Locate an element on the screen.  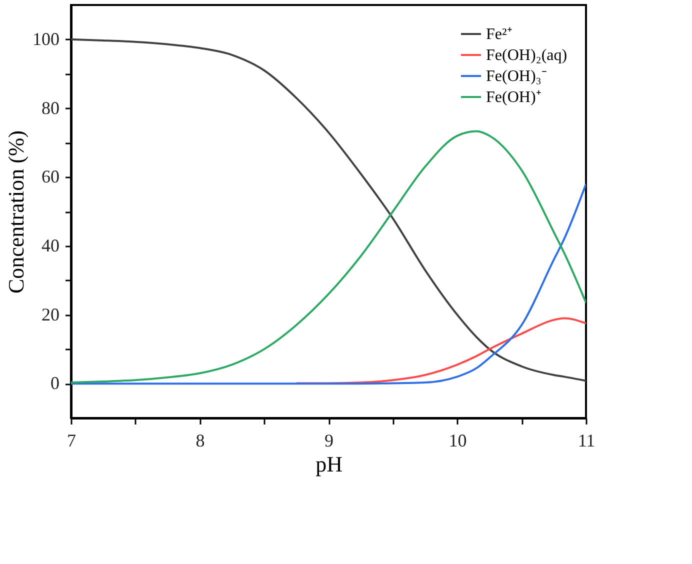
y-tick-label: 100 is located at coordinates (46, 38).